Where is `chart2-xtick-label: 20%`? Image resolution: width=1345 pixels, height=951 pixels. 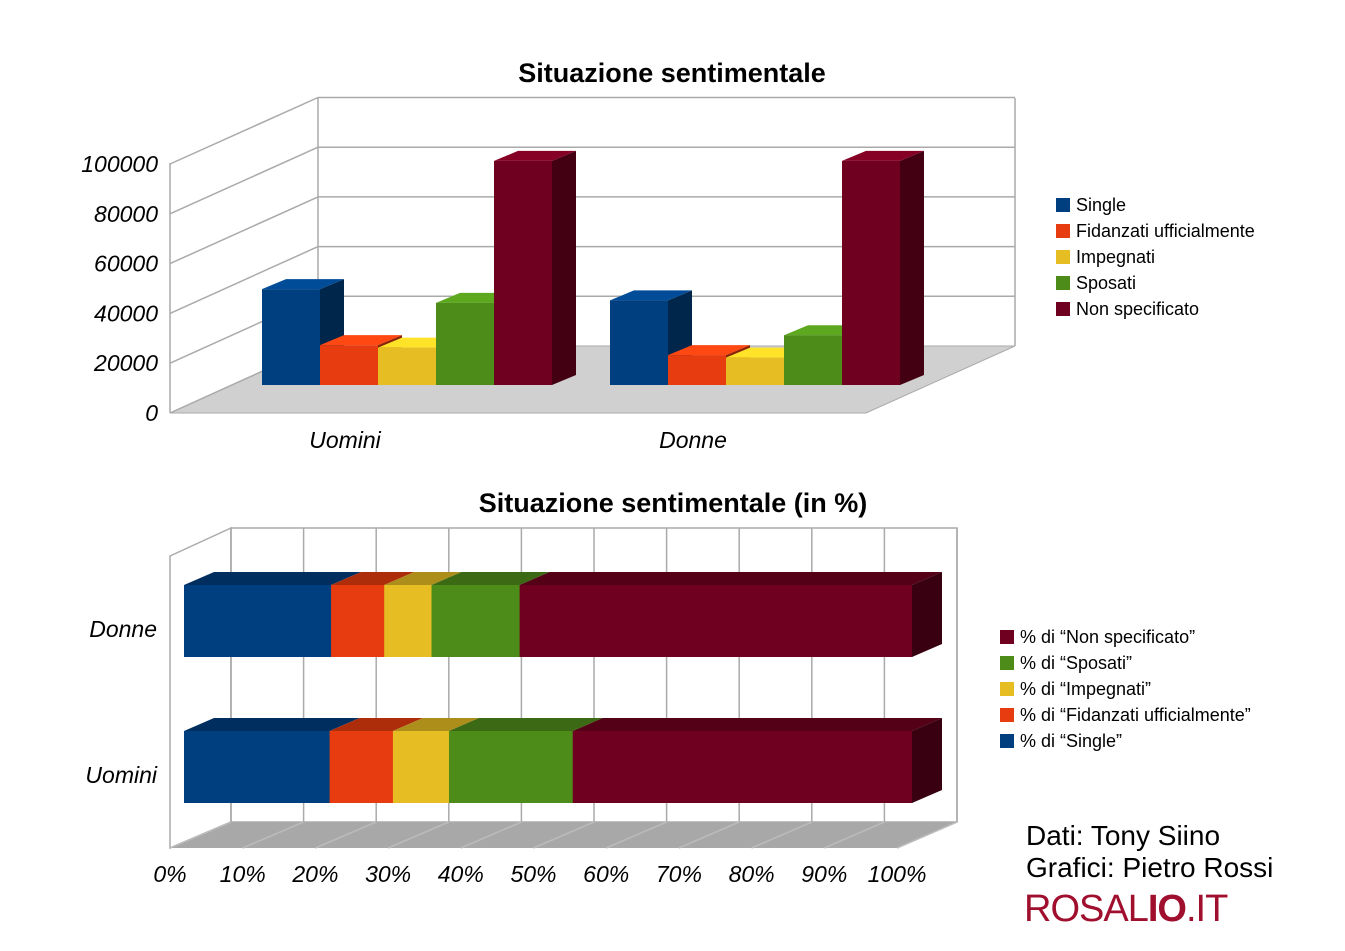
chart2-xtick-label: 20% is located at coordinates (314, 874).